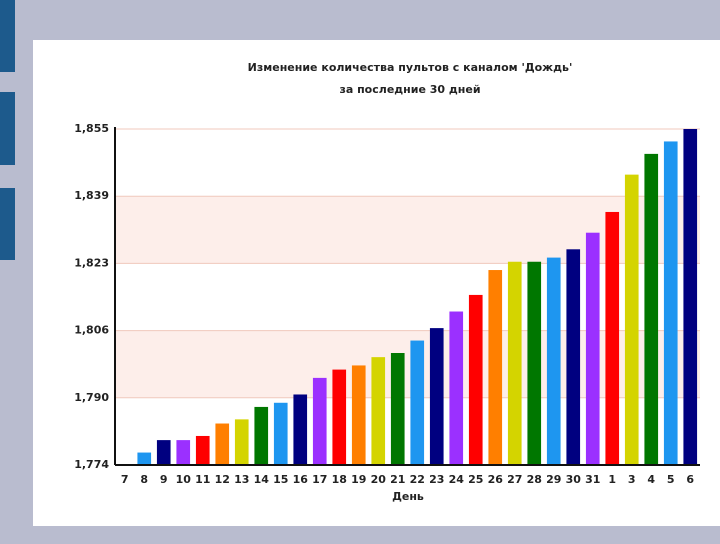 The width and height of the screenshot is (720, 544). Describe the element at coordinates (475, 479) in the screenshot. I see `x-tick-label: 25` at that location.